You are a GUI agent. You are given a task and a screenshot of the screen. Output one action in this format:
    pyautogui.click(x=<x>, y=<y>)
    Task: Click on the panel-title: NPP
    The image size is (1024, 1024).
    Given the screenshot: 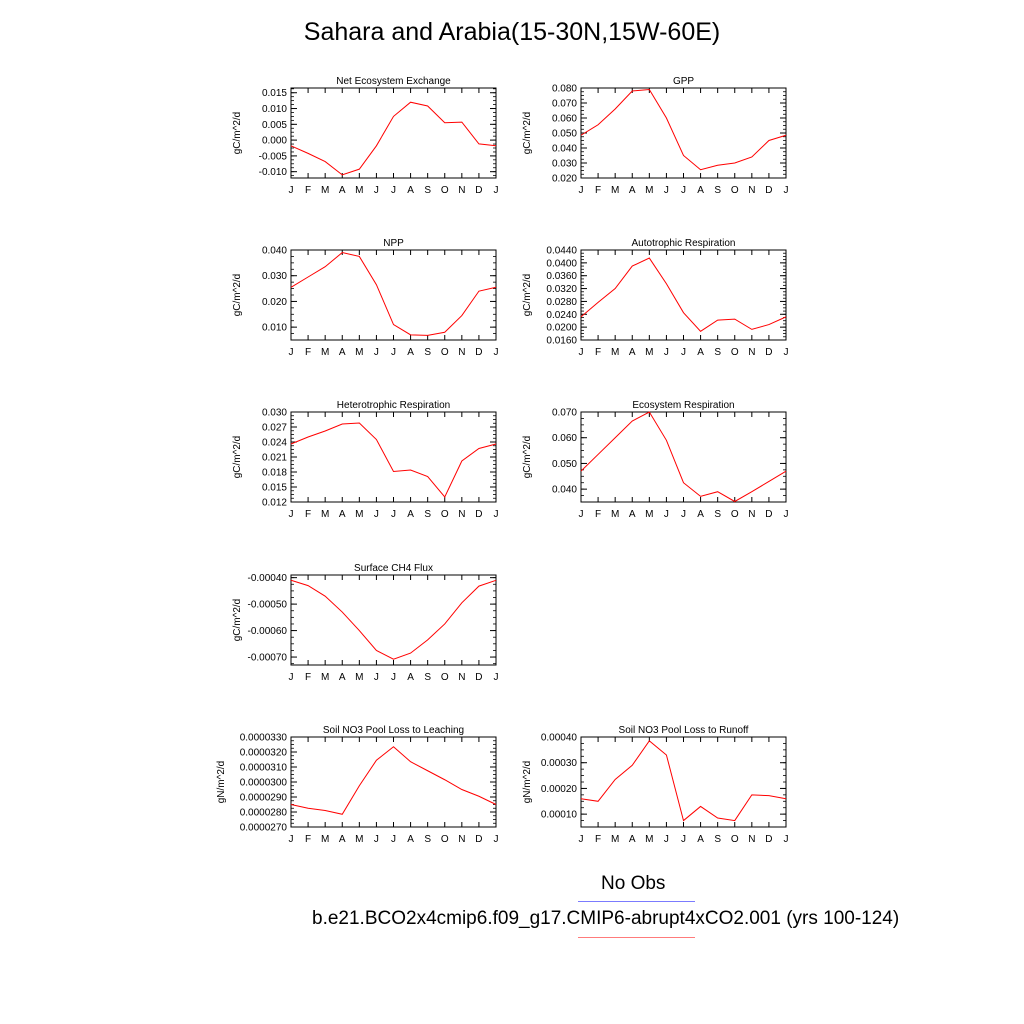 What is the action you would take?
    pyautogui.click(x=393, y=243)
    